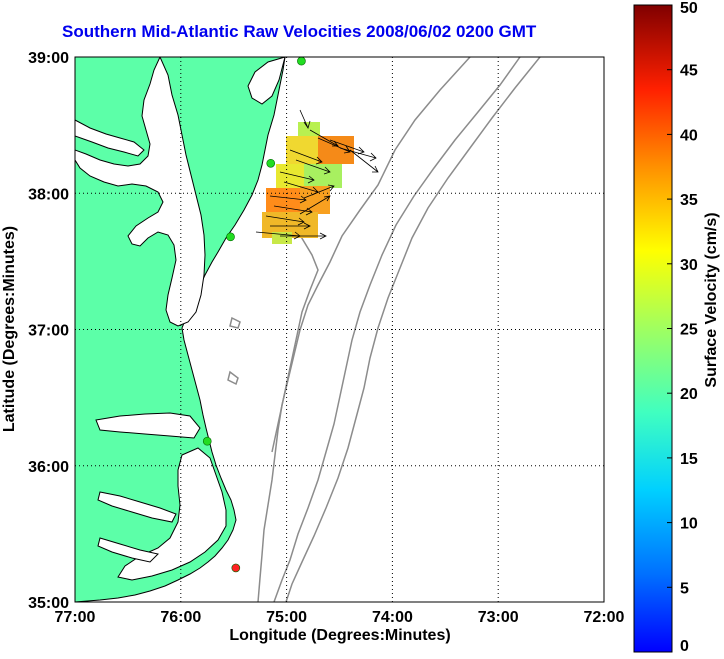  What do you see at coordinates (148, 425) in the screenshot?
I see `albemarle-sound` at bounding box center [148, 425].